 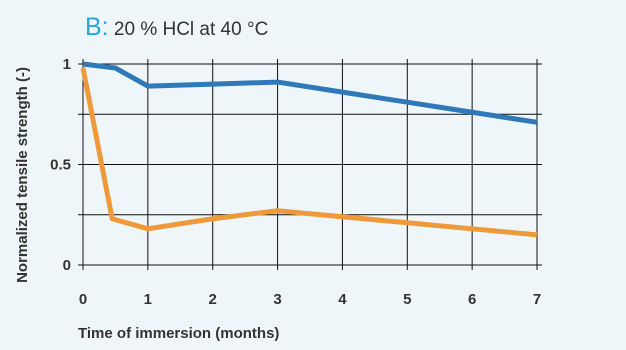 What do you see at coordinates (60, 165) in the screenshot?
I see `y-tick-label-0.5: 0.5` at bounding box center [60, 165].